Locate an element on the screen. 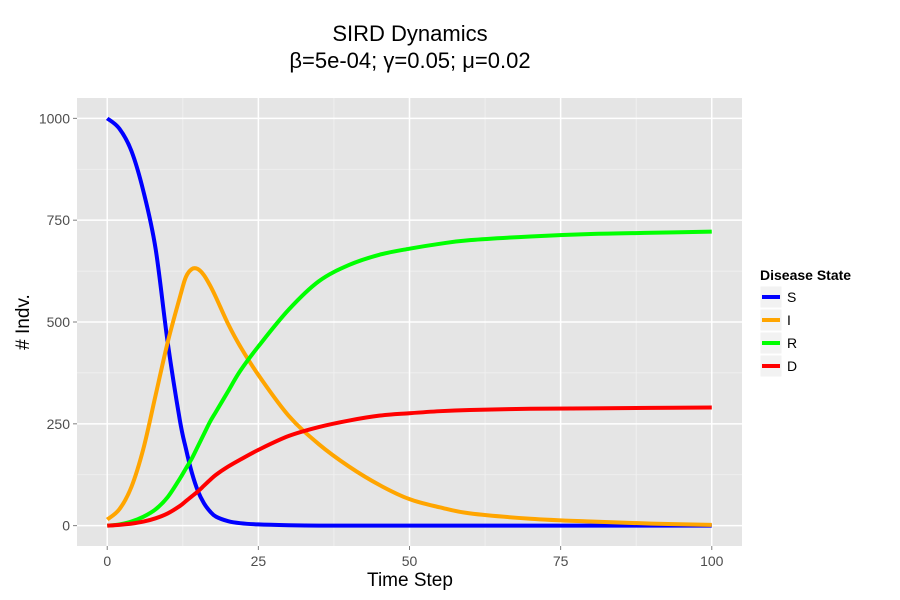 This screenshot has width=900, height=600. legend-items: SIRD is located at coordinates (778, 331).